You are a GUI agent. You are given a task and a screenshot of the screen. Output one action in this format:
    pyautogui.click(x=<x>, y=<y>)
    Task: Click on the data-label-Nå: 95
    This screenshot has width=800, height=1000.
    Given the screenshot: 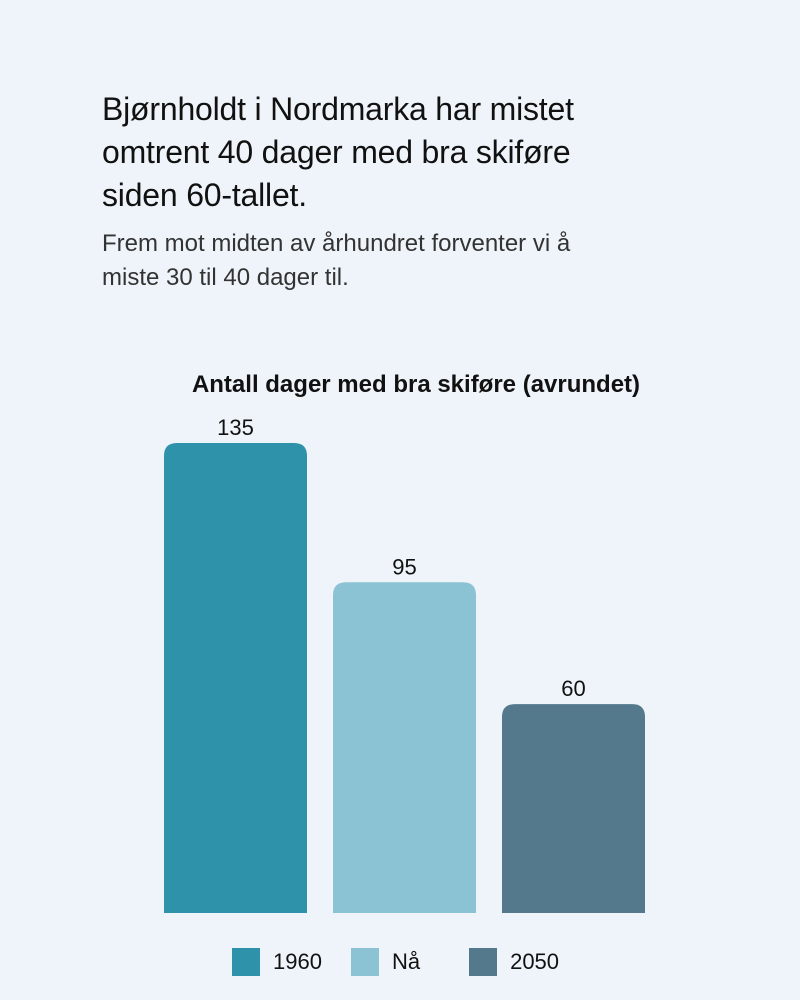 What is the action you would take?
    pyautogui.click(x=404, y=566)
    